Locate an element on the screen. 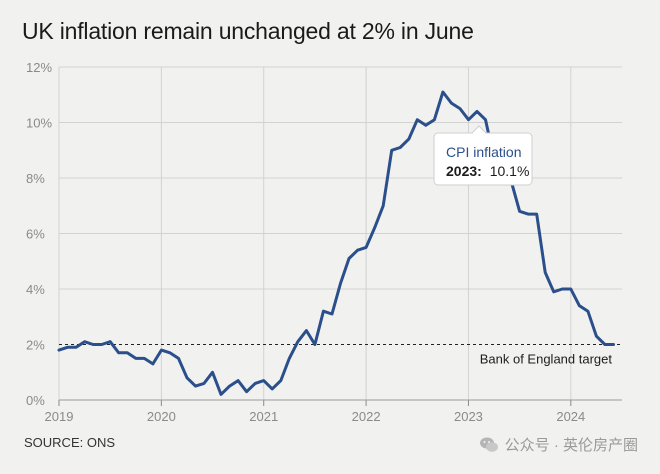  x-tick-label: 2020 is located at coordinates (161, 416).